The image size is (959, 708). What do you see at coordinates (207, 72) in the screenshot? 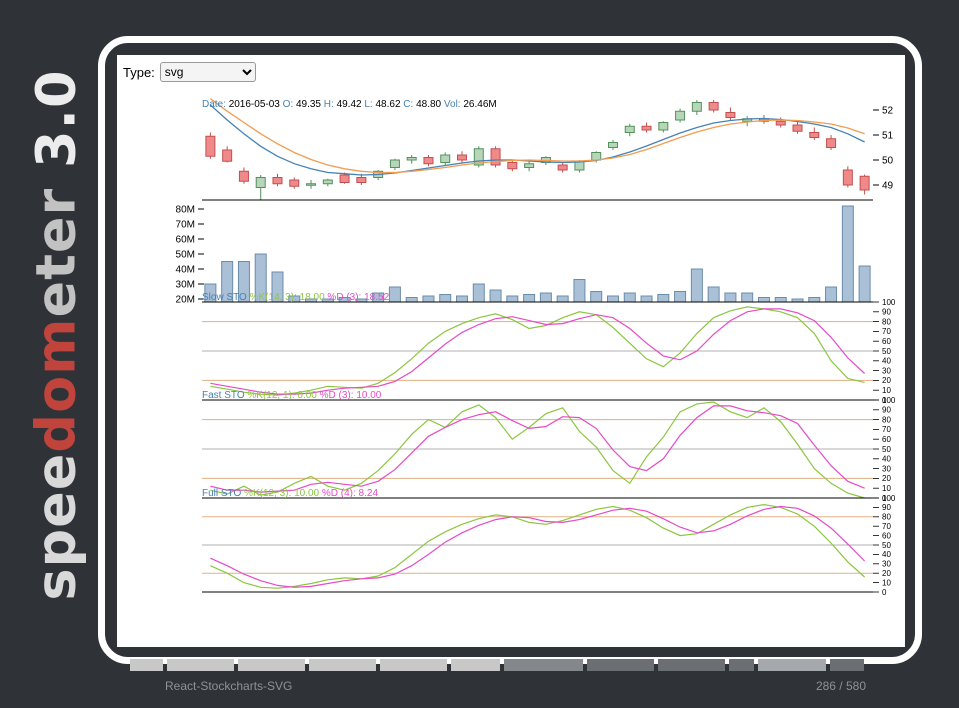
I see `type-select: svg` at bounding box center [207, 72].